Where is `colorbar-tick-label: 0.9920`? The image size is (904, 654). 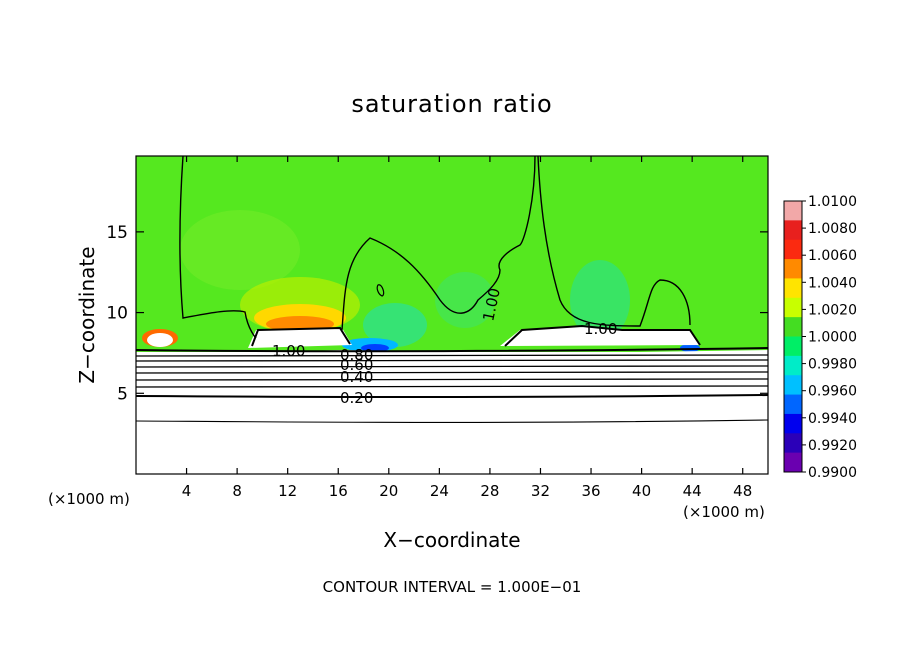 colorbar-tick-label: 0.9920 is located at coordinates (832, 446).